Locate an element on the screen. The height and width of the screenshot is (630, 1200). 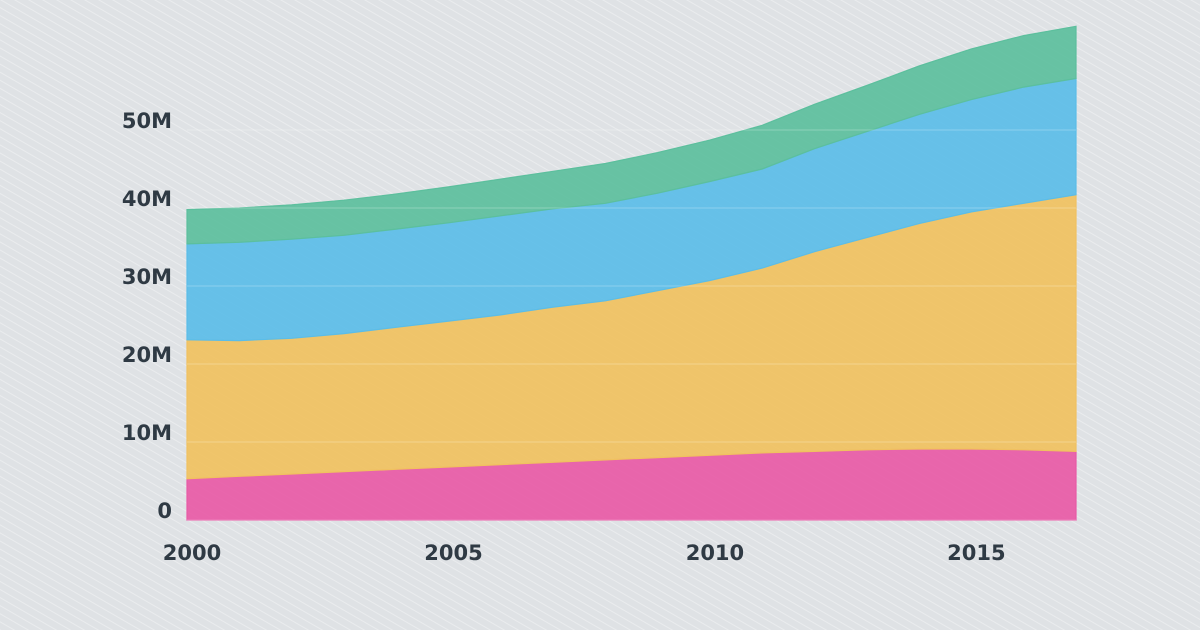
y-tick-label-3: 30M is located at coordinates (147, 277).